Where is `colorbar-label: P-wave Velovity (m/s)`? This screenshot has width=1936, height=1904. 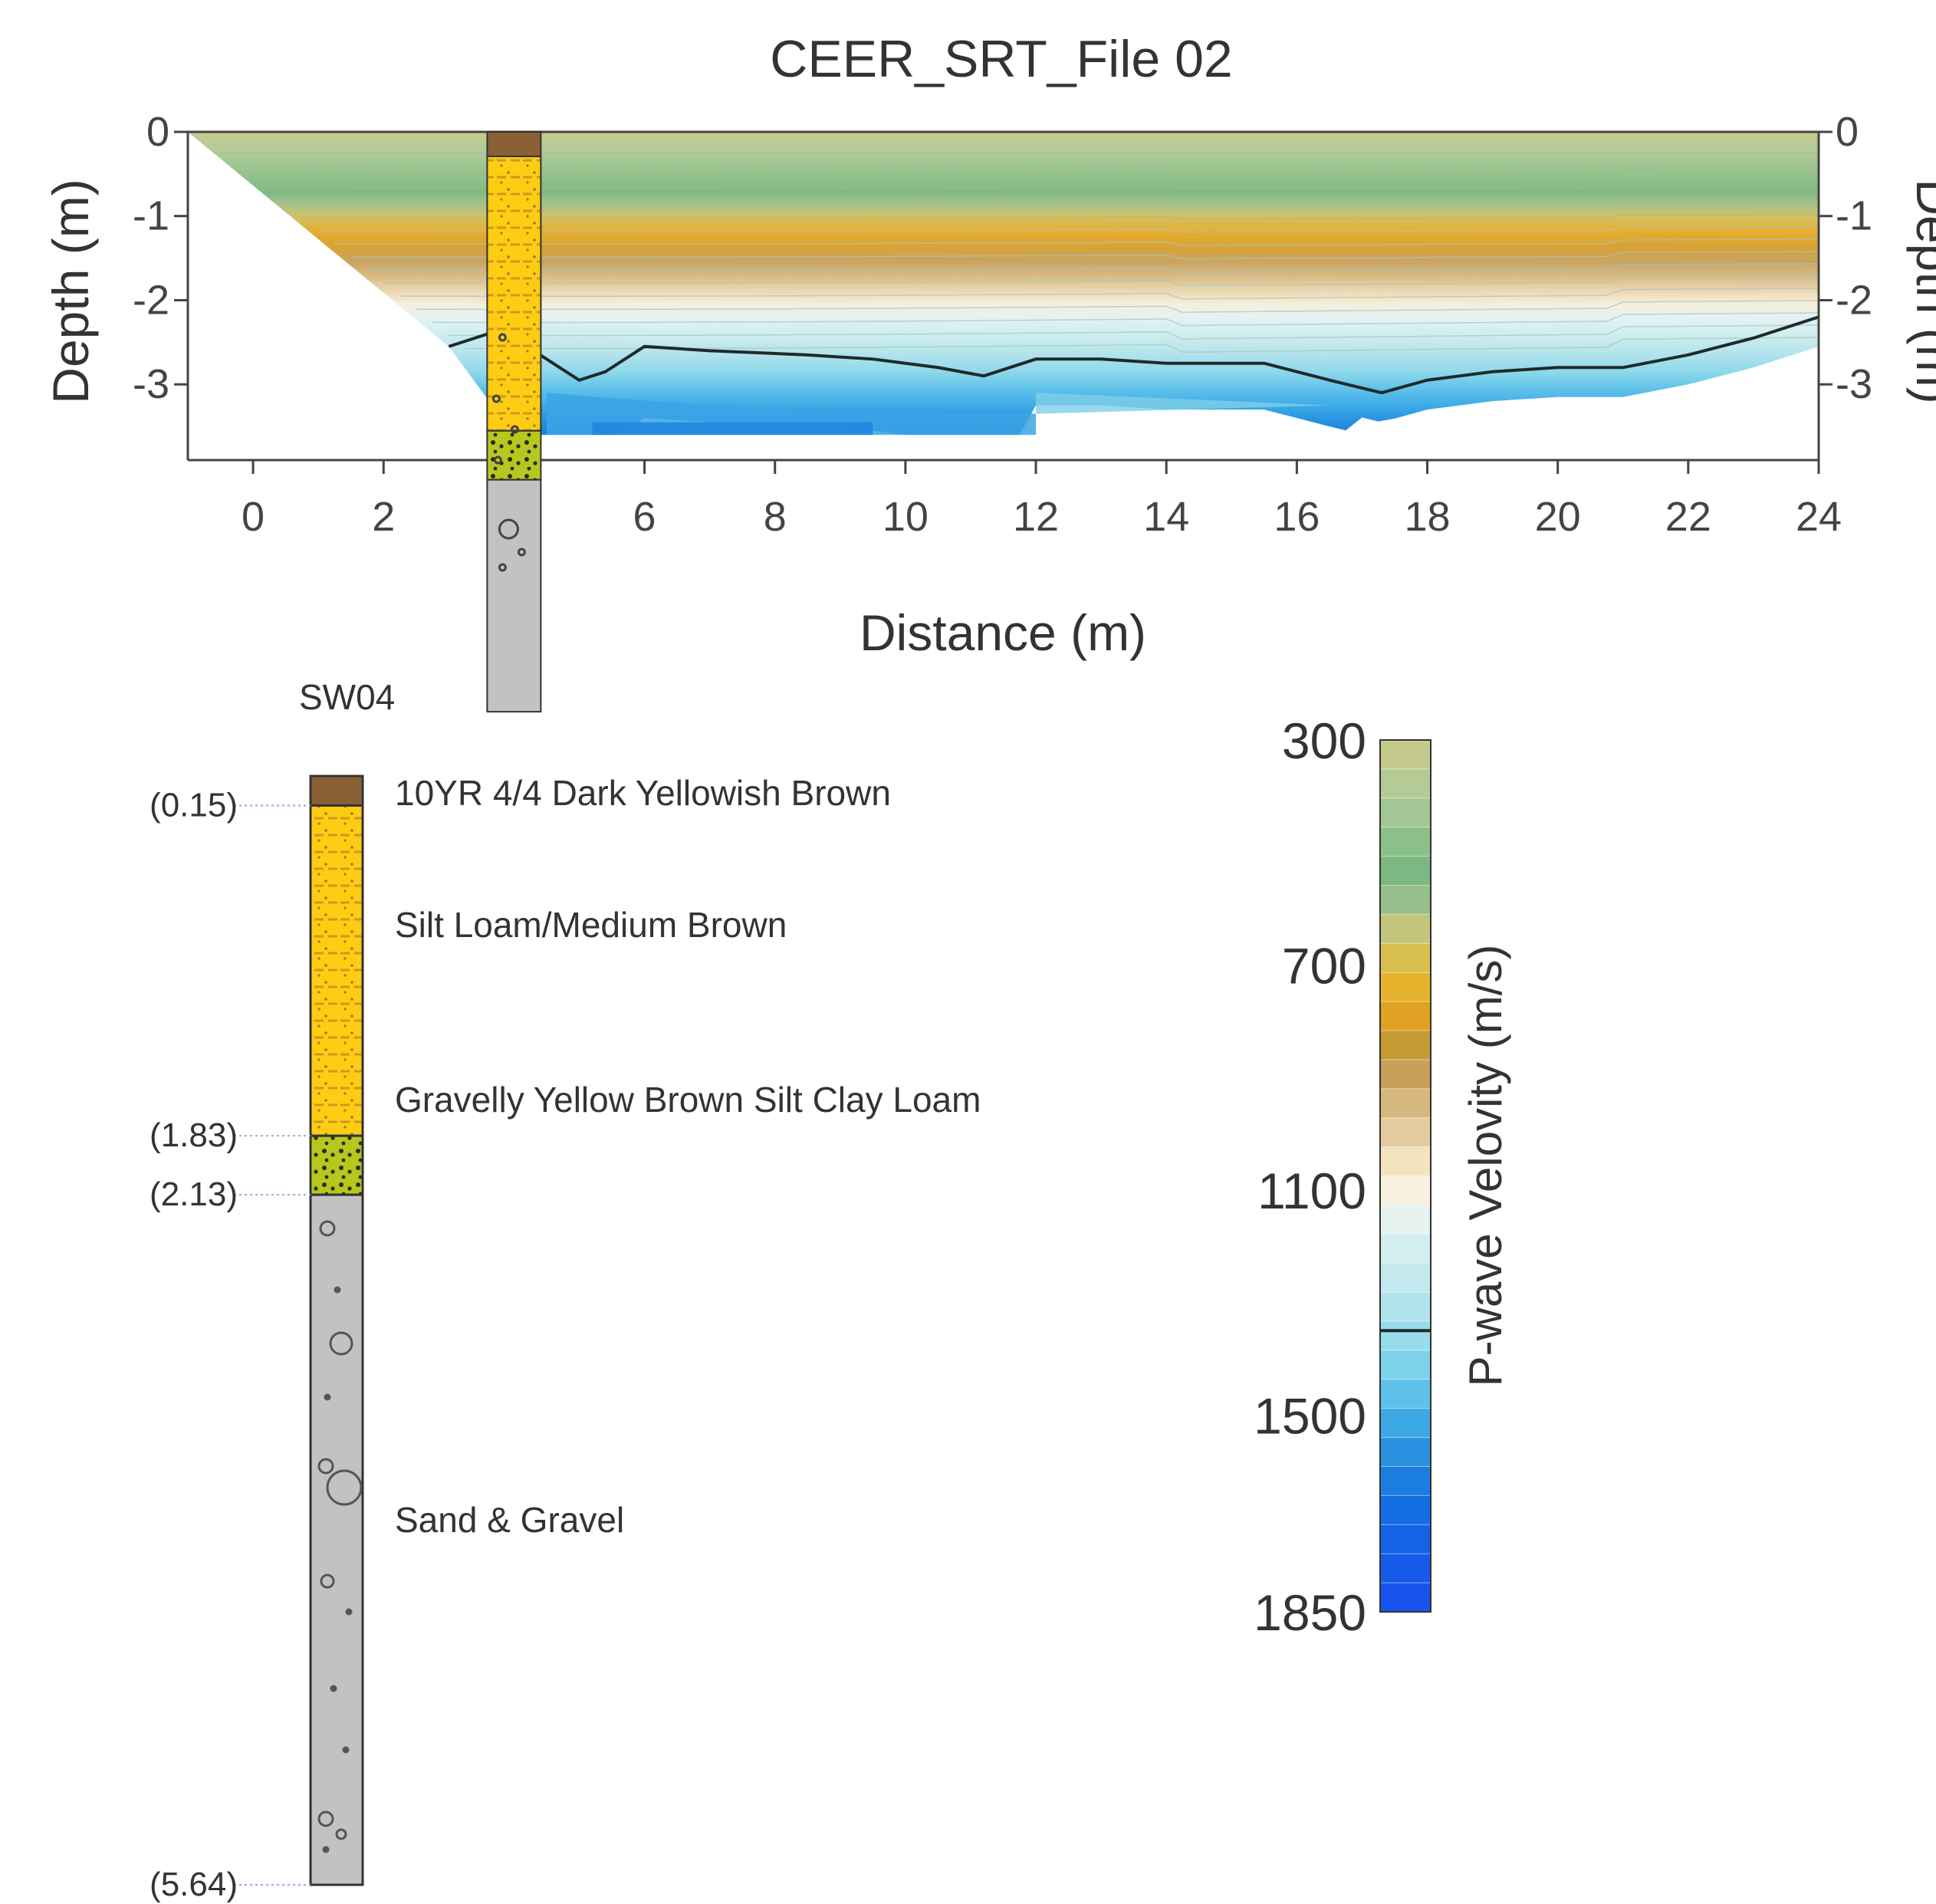 colorbar-label: P-wave Velovity (m/s) is located at coordinates (1485, 1166).